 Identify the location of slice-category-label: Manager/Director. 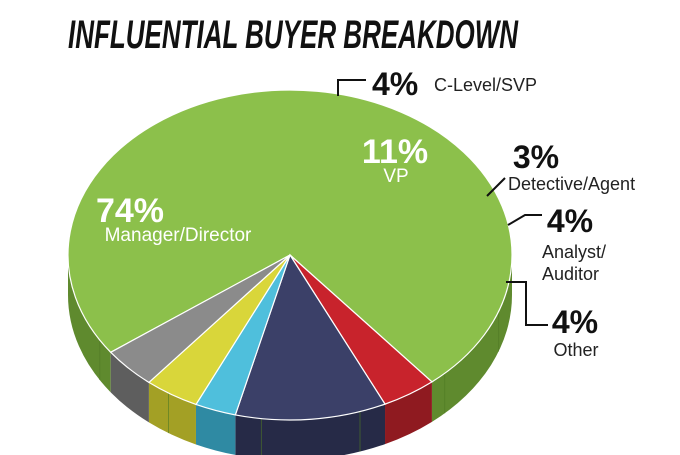
(178, 235).